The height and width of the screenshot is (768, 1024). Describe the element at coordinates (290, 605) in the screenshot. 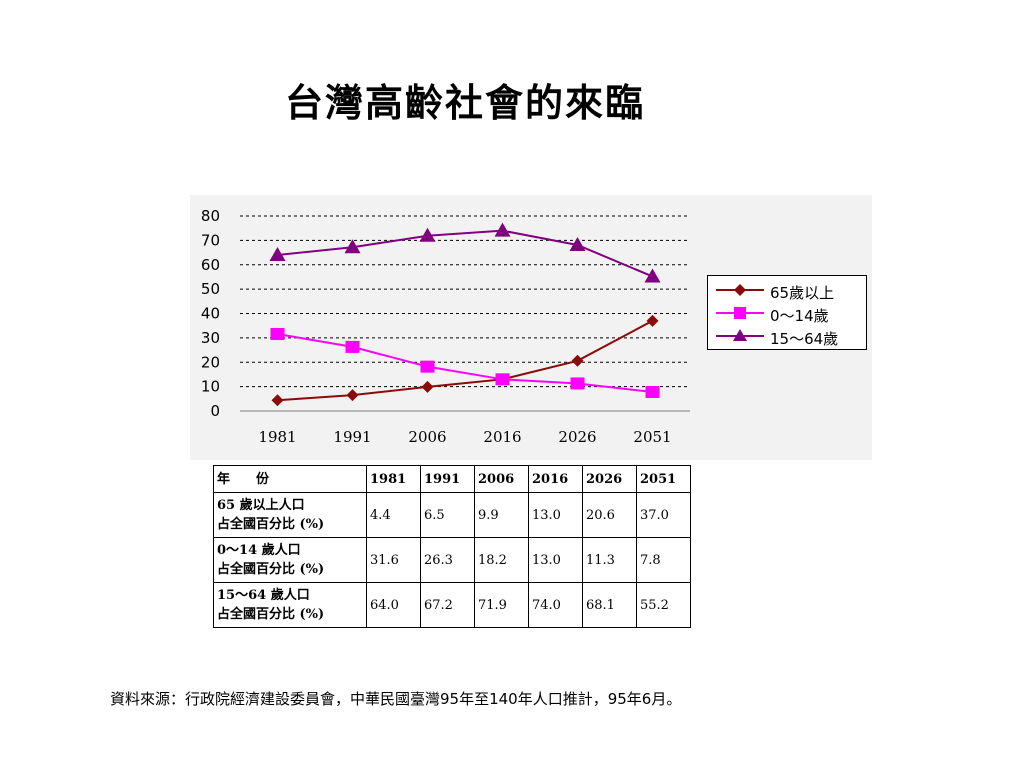

I see `row-label: 15～64 歲人口 占全國百分比 (%)` at that location.